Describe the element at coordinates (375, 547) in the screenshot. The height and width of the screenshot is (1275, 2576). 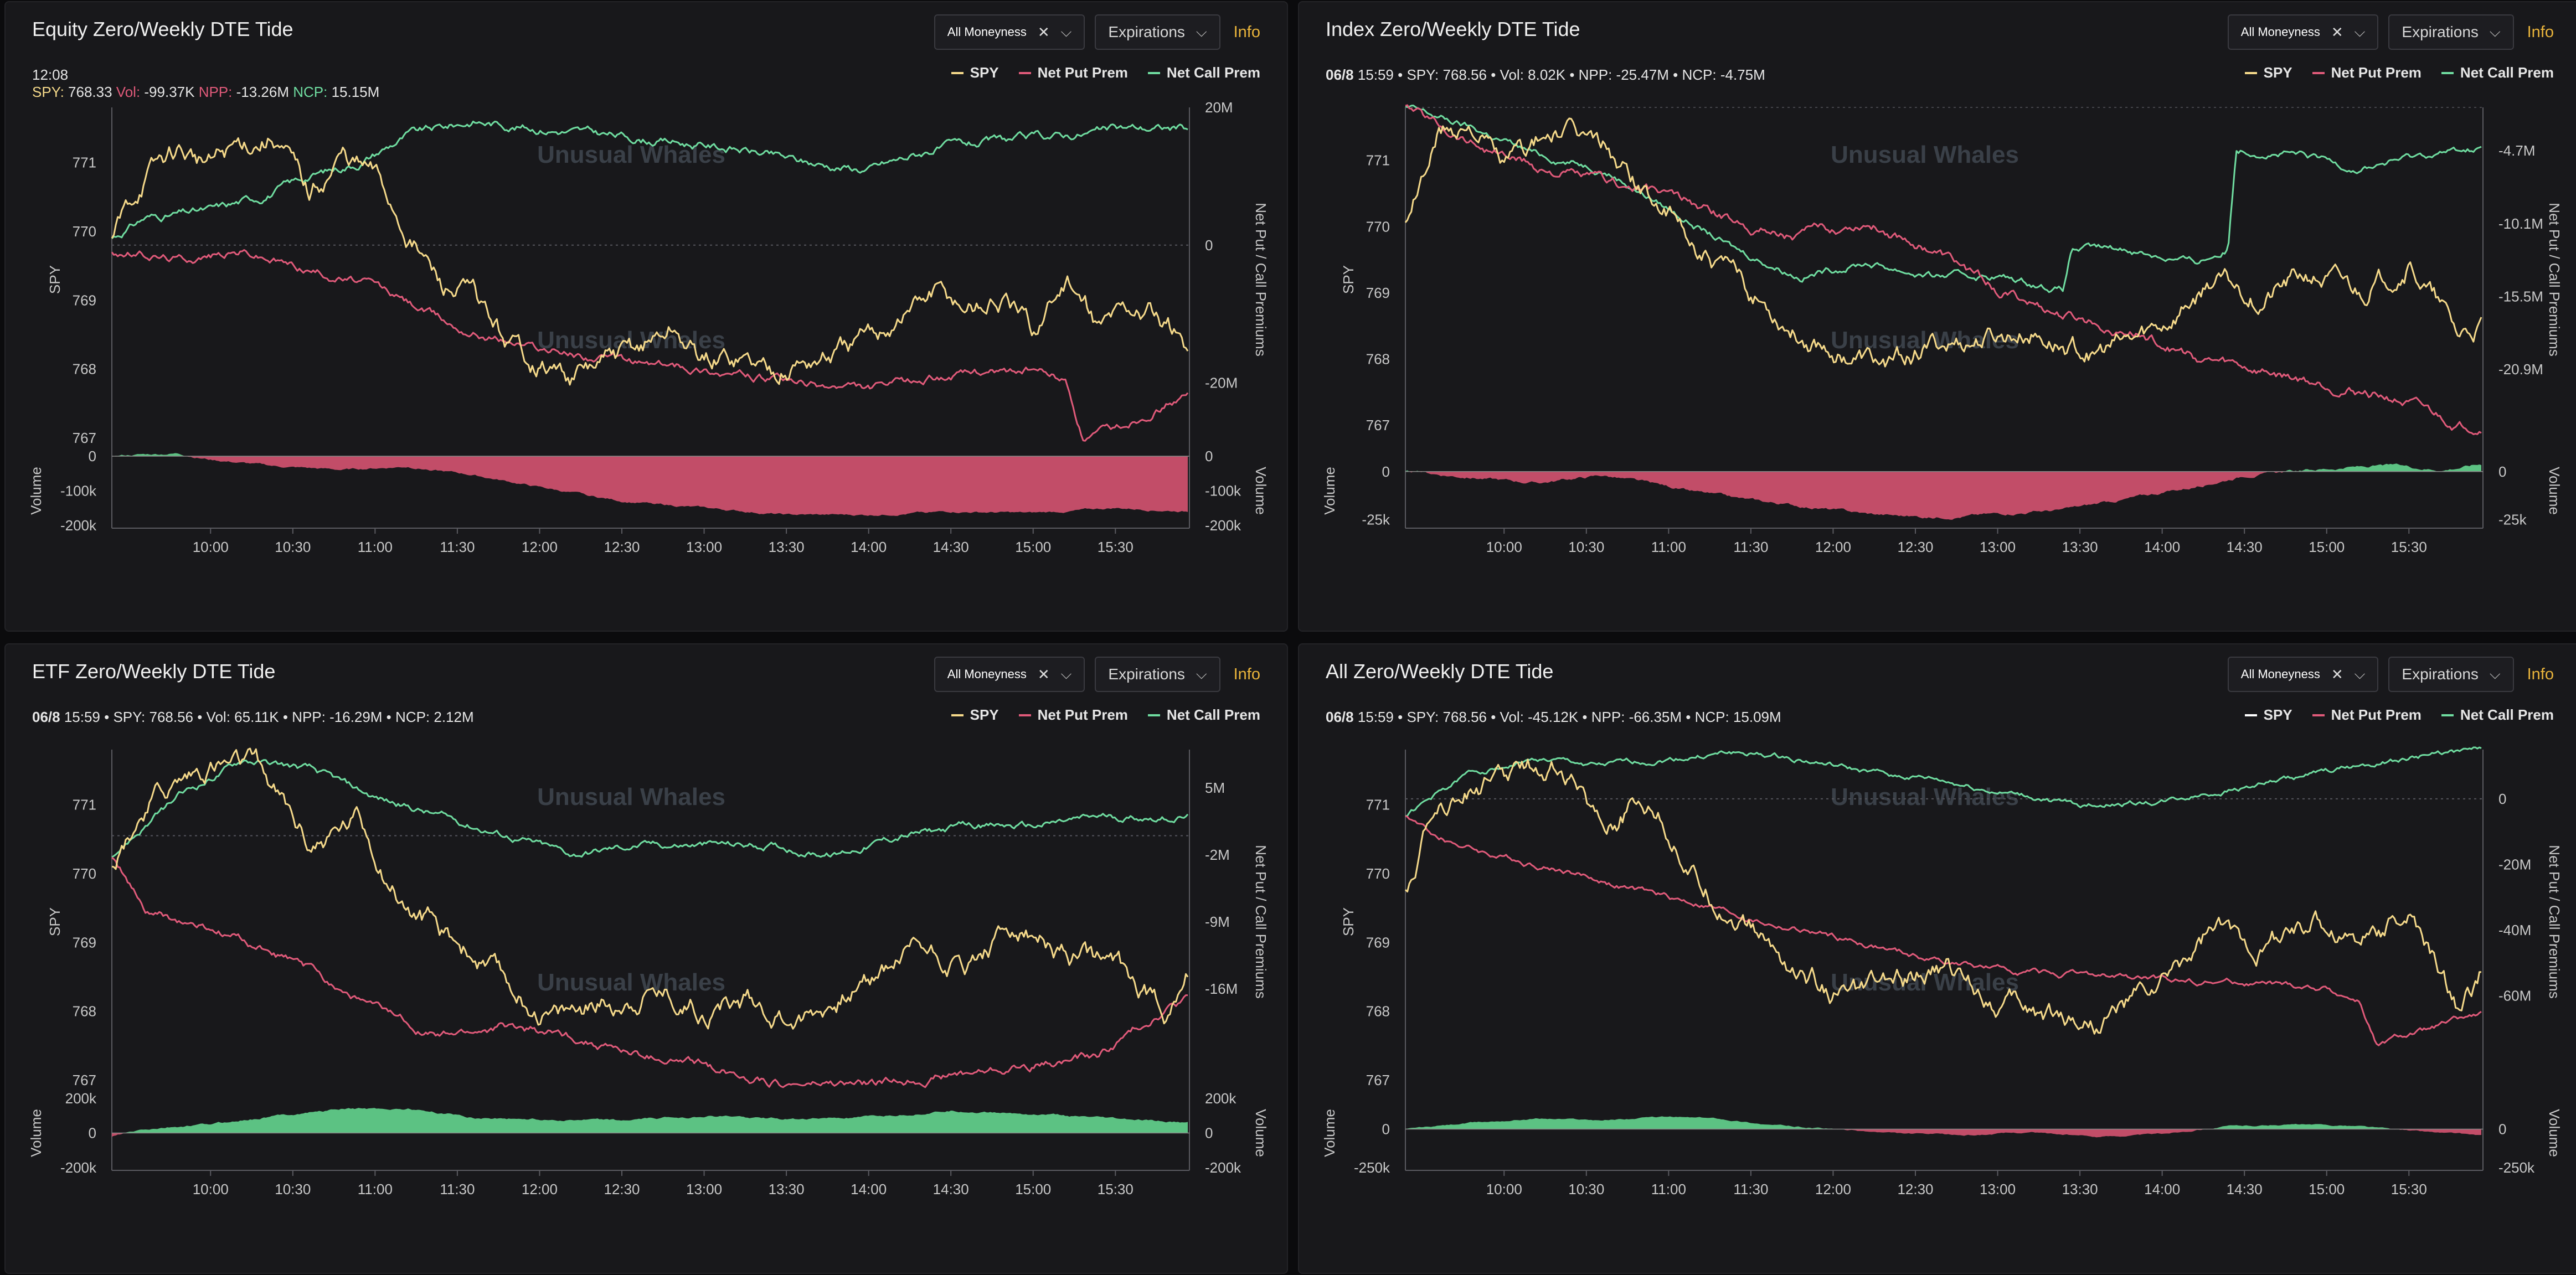
I see `x-tick-label: 11:00` at that location.